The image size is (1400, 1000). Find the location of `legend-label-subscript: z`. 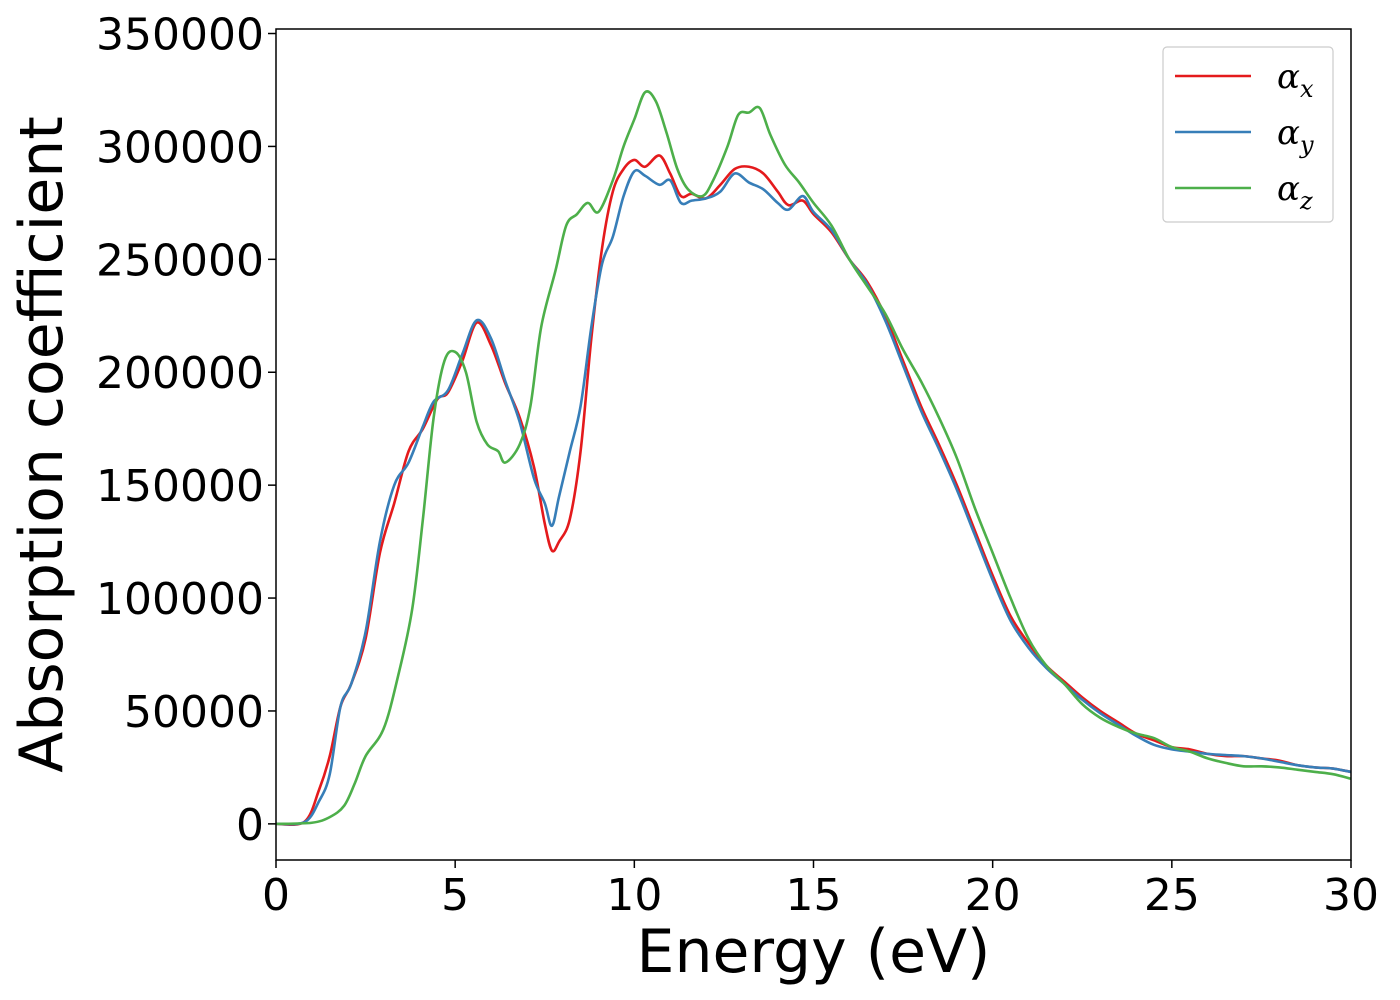

legend-label-subscript: z is located at coordinates (1306, 201).